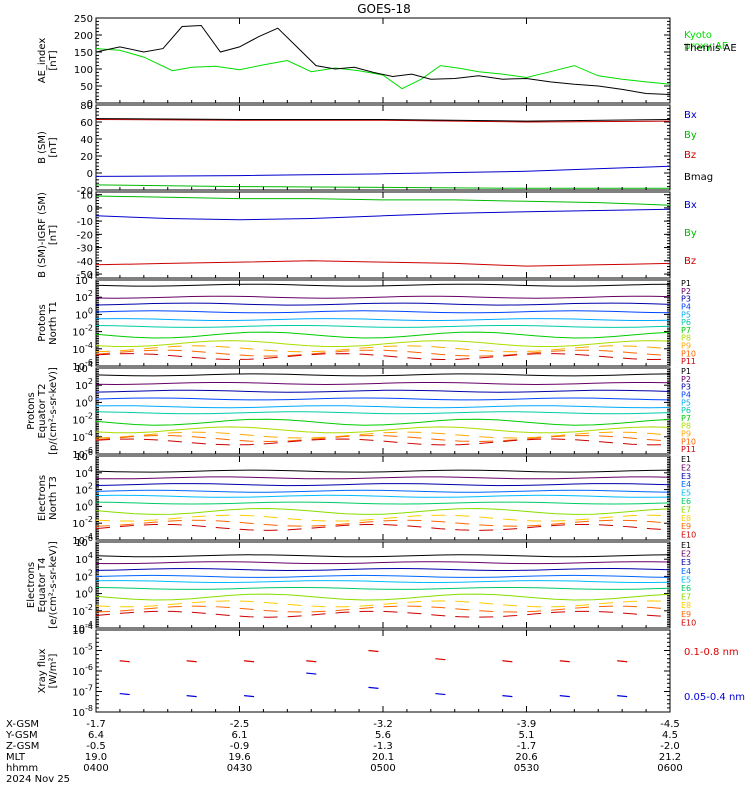 This screenshot has width=750, height=800. What do you see at coordinates (686, 484) in the screenshot?
I see `channel-label: E4` at bounding box center [686, 484].